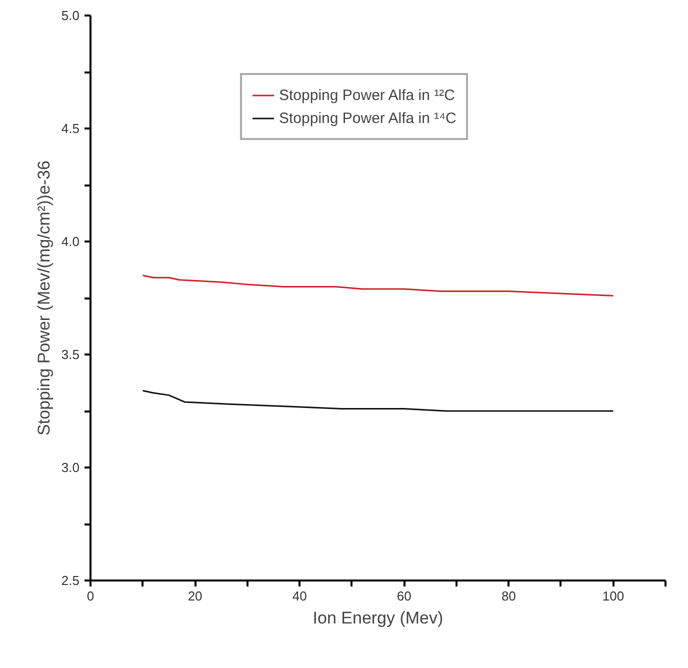 The height and width of the screenshot is (668, 688). Describe the element at coordinates (613, 596) in the screenshot. I see `x-tick-label: 100` at that location.